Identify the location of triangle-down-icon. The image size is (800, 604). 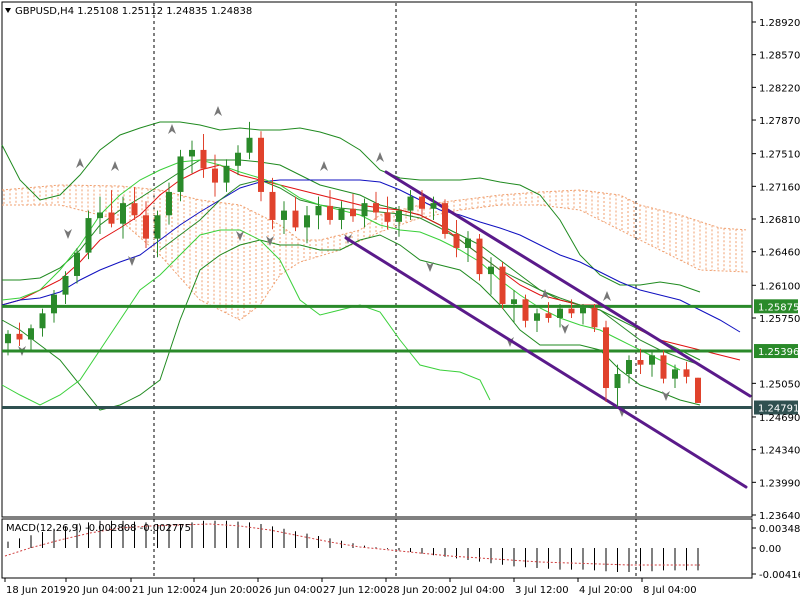
(8, 10).